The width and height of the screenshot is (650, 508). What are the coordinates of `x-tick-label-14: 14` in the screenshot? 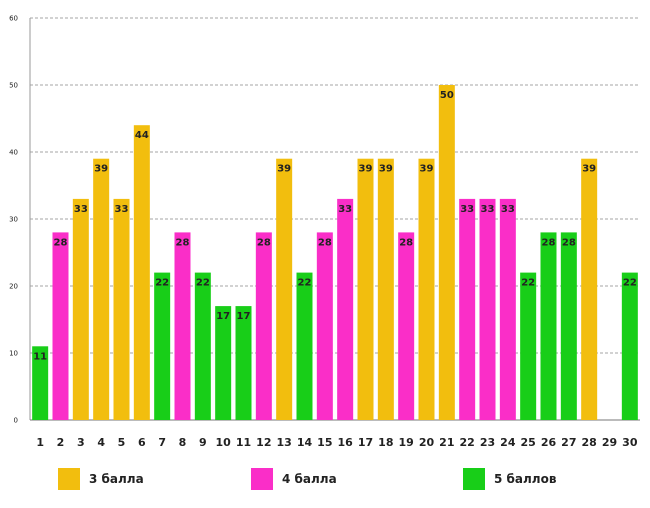 It's located at (305, 442).